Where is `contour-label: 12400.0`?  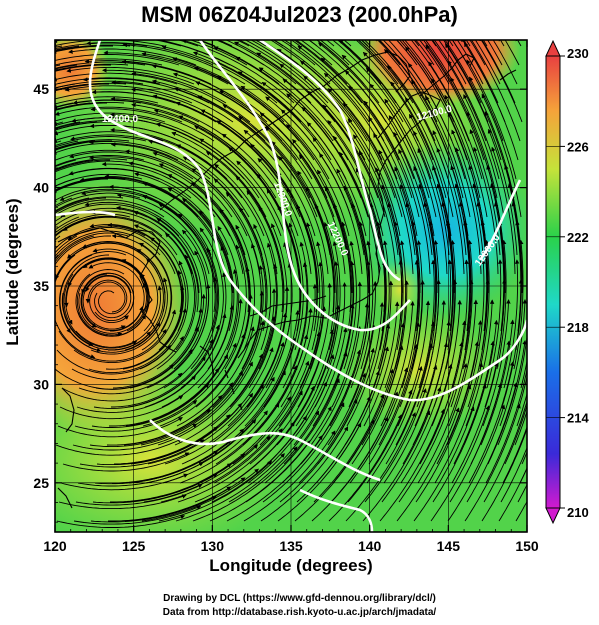
contour-label: 12400.0 is located at coordinates (120, 119).